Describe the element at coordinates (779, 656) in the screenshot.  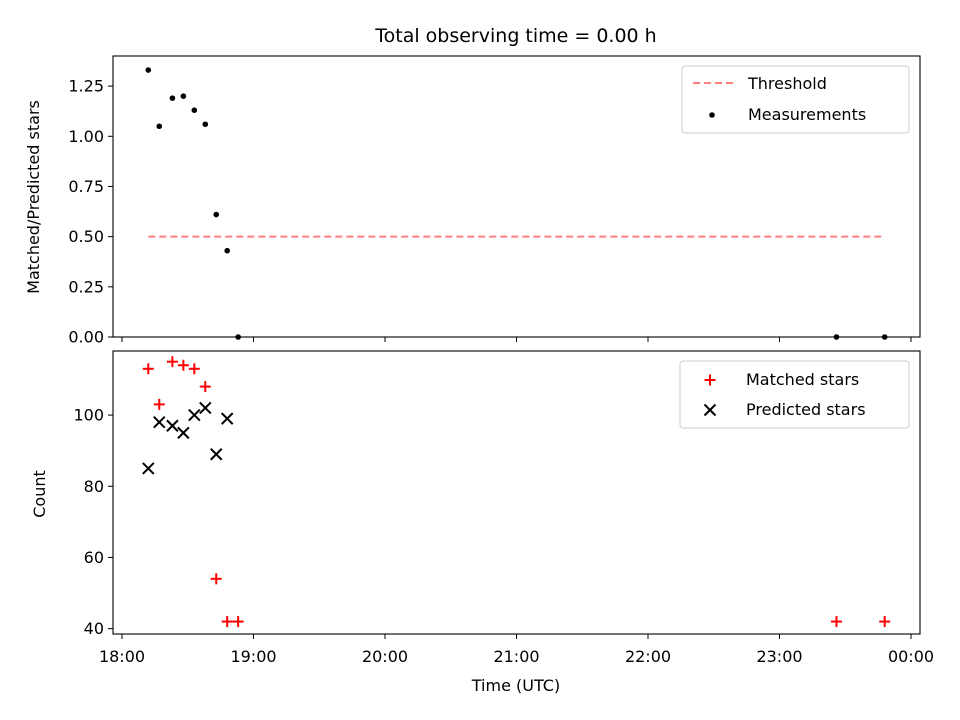
I see `x-tick-label: 23:00` at that location.